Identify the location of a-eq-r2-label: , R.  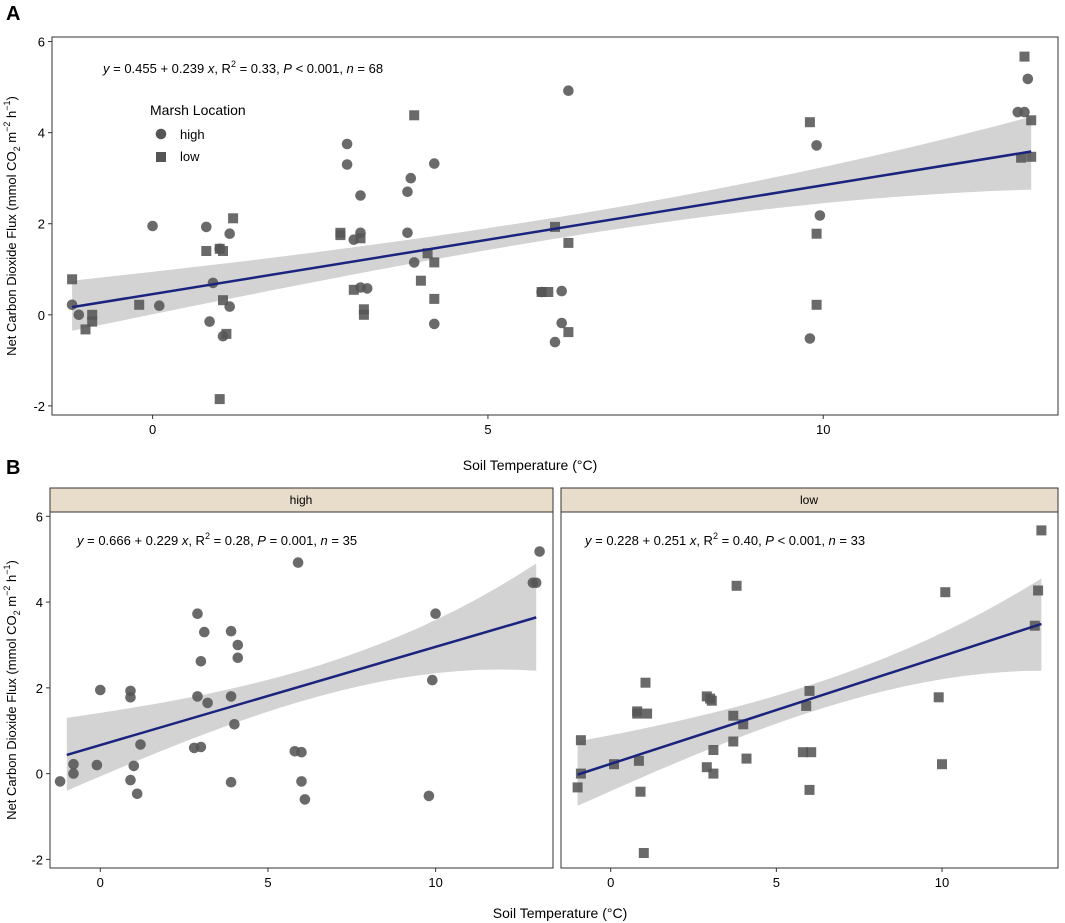
(222, 68).